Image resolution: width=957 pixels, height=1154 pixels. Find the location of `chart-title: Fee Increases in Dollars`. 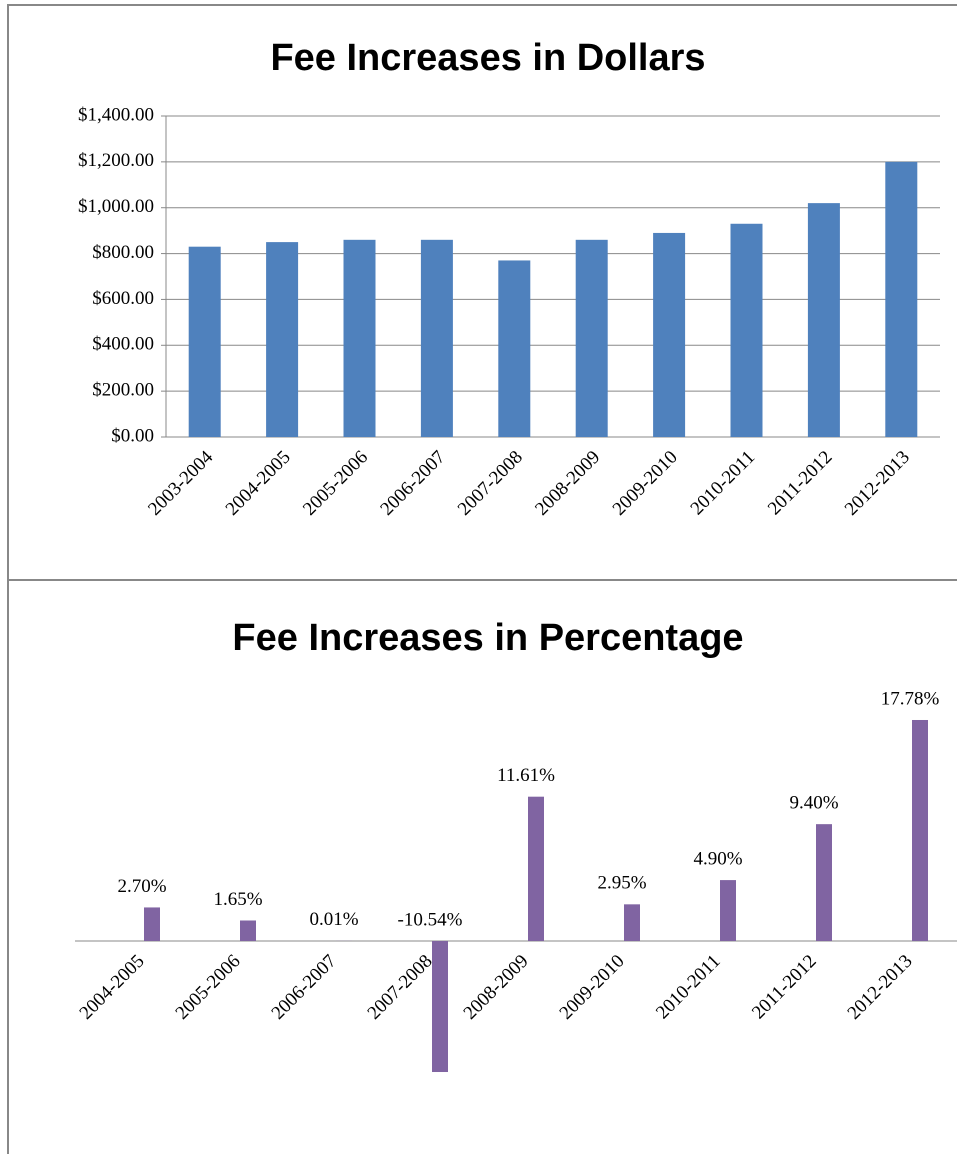

chart-title: Fee Increases in Dollars is located at coordinates (487, 58).